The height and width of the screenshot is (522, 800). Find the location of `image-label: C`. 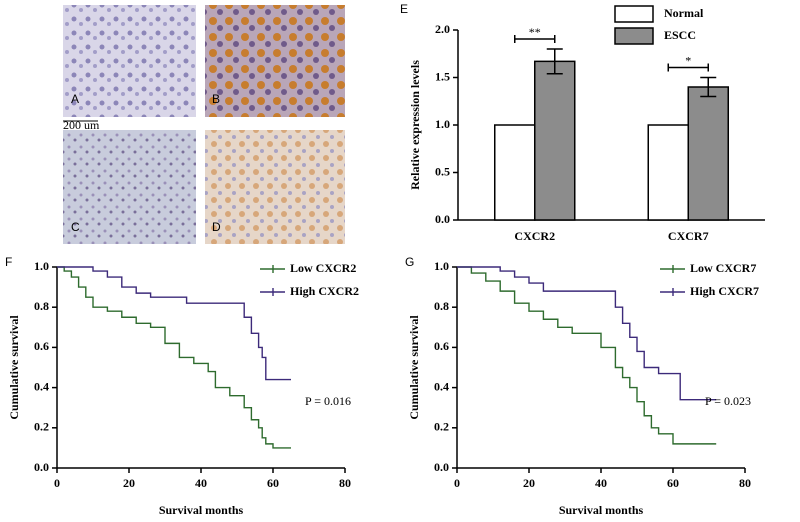

image-label: C is located at coordinates (75, 227).